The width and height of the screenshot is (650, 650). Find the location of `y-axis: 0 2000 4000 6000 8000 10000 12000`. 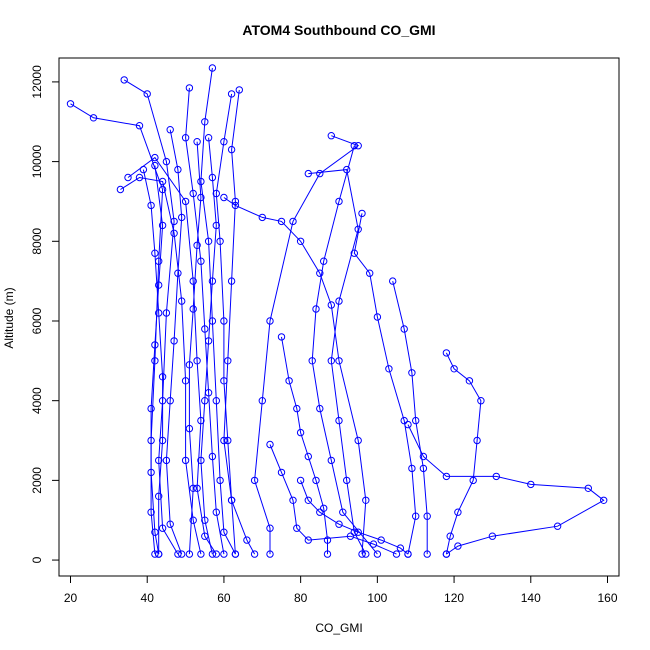

y-axis: 0 2000 4000 6000 8000 10000 12000 is located at coordinates (45, 314).